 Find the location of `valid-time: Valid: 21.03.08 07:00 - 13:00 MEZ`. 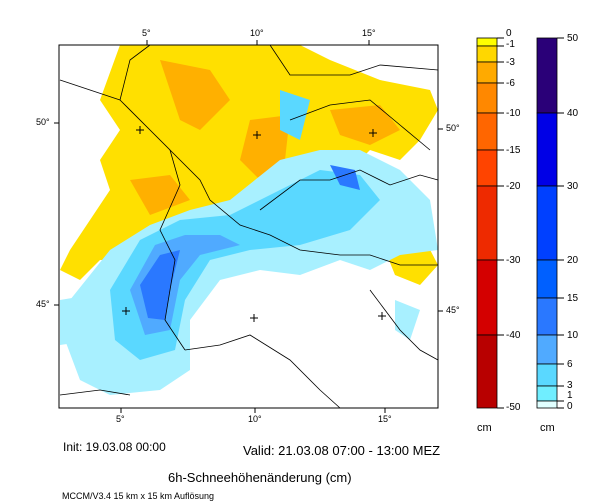

valid-time: Valid: 21.03.08 07:00 - 13:00 MEZ is located at coordinates (342, 450).